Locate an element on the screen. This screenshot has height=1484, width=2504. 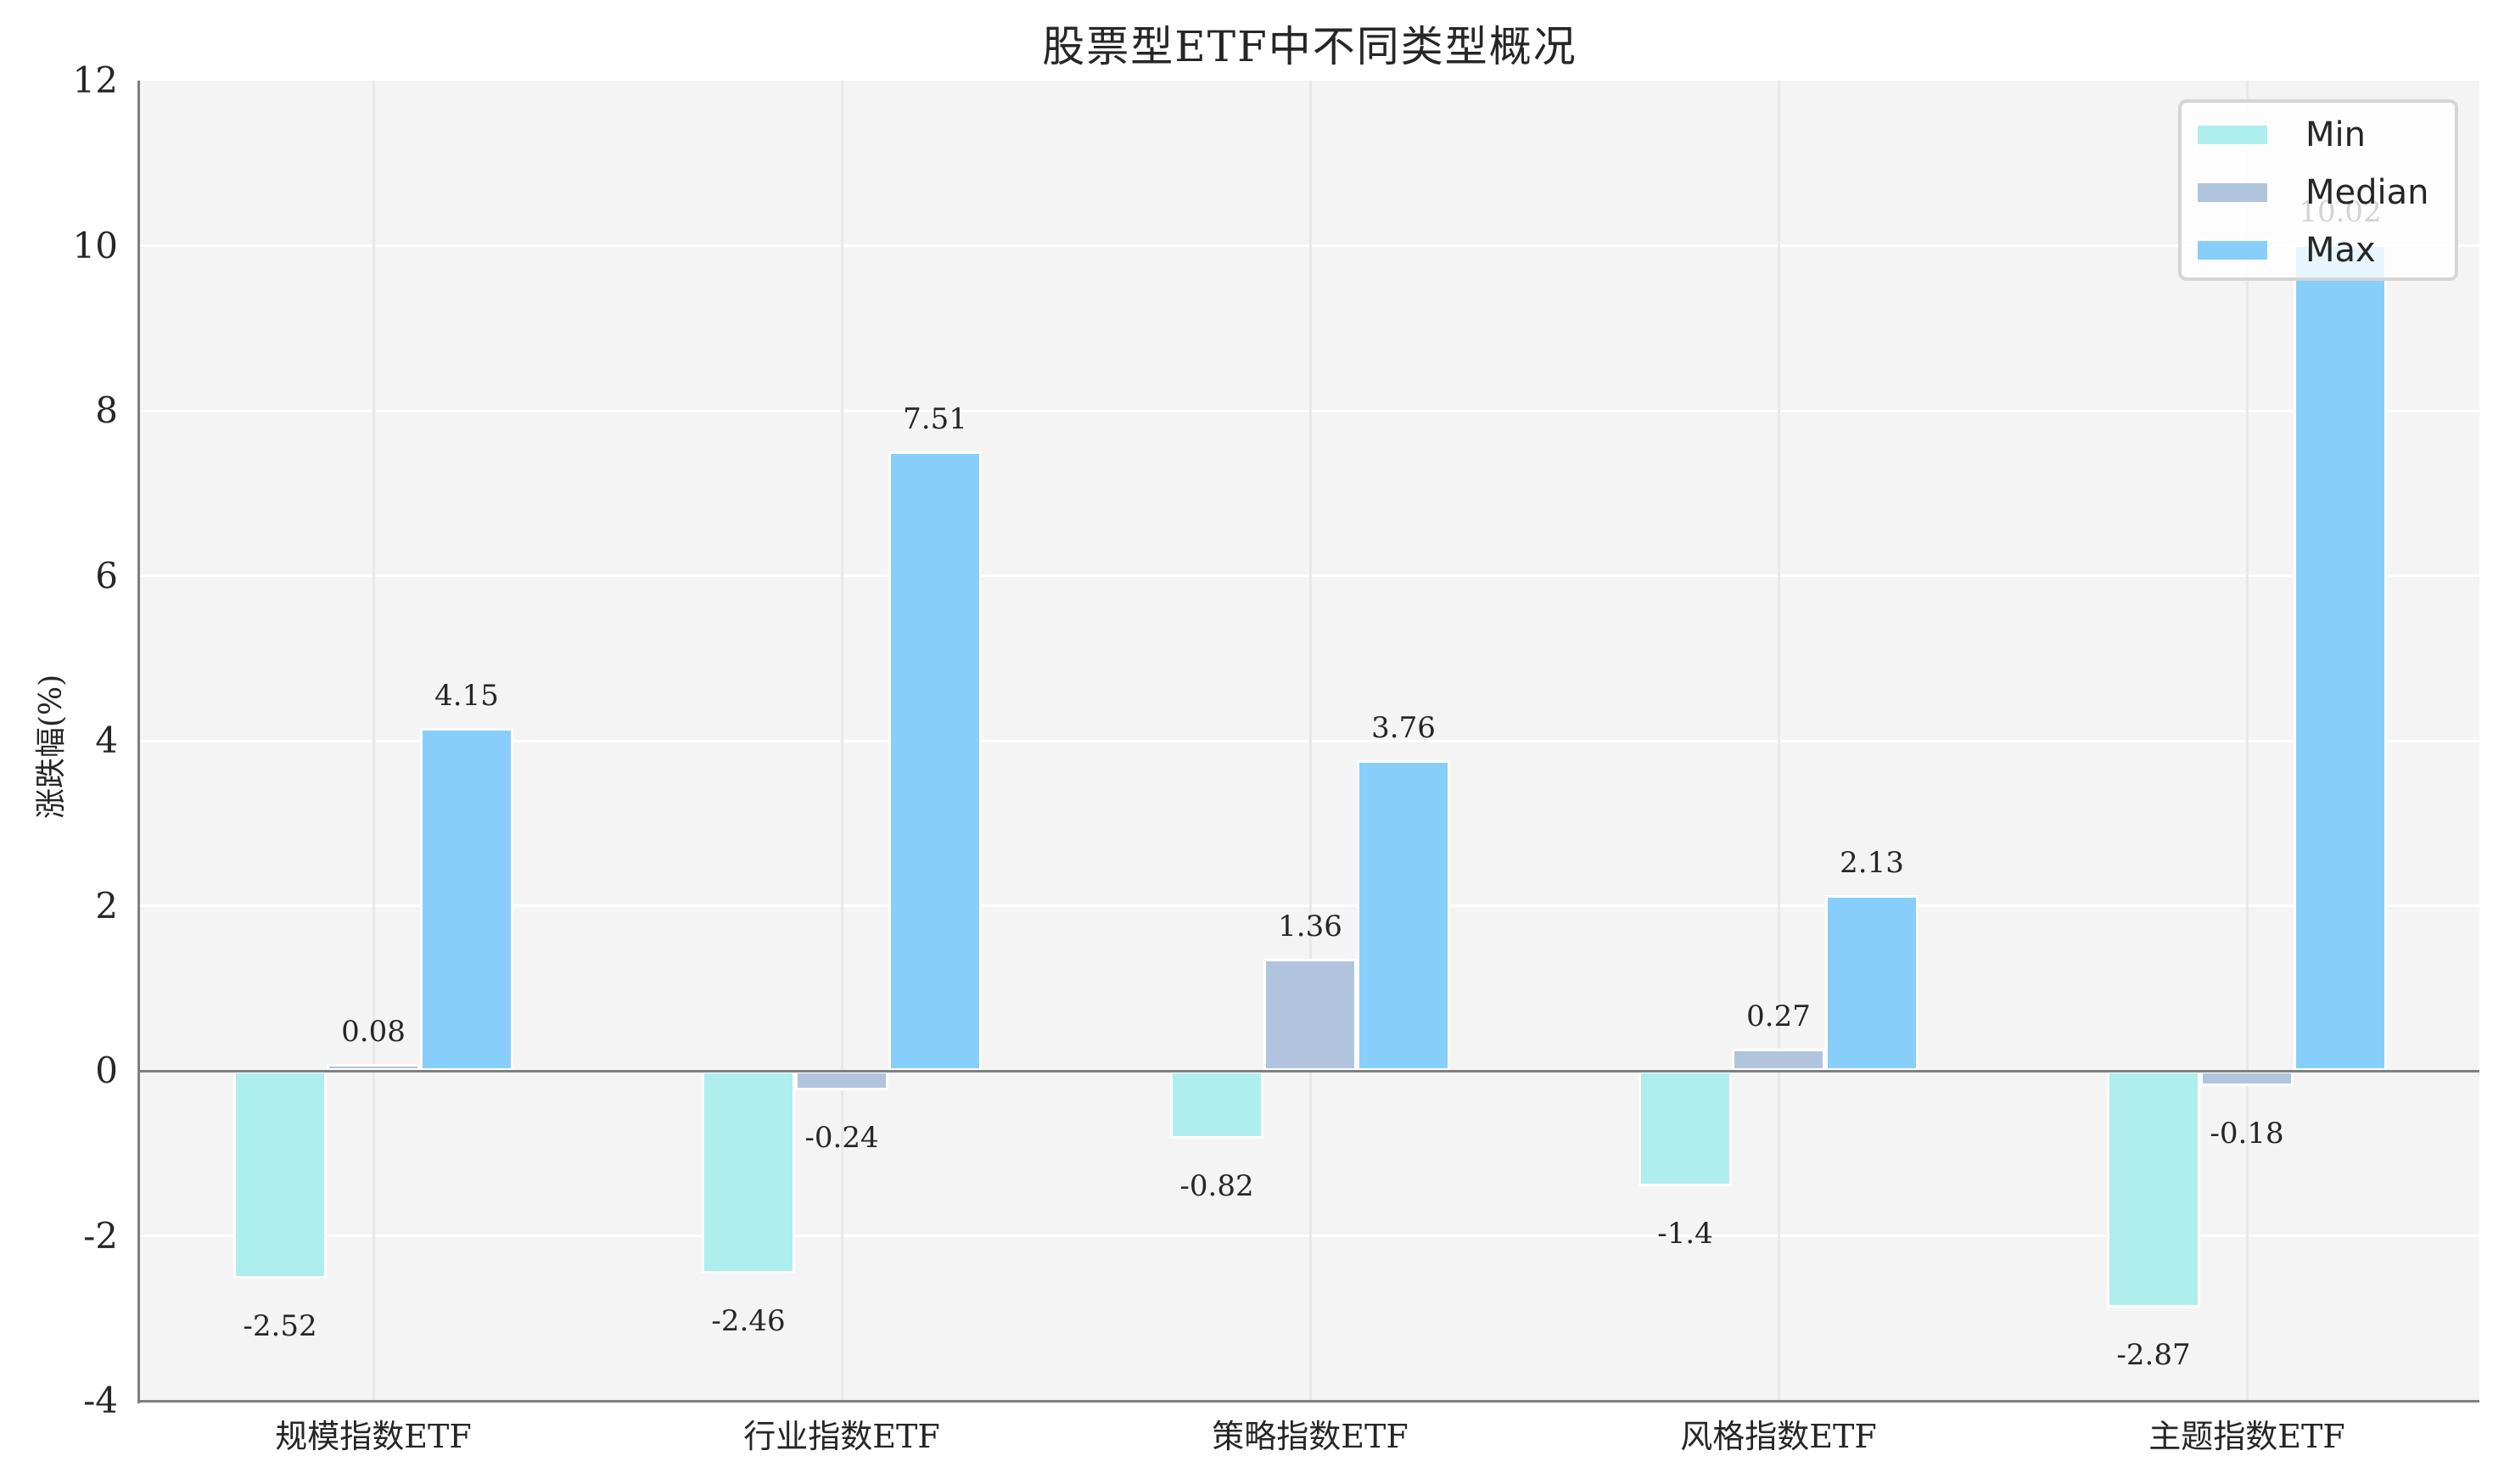
y-tick-label: -2 is located at coordinates (101, 1235).